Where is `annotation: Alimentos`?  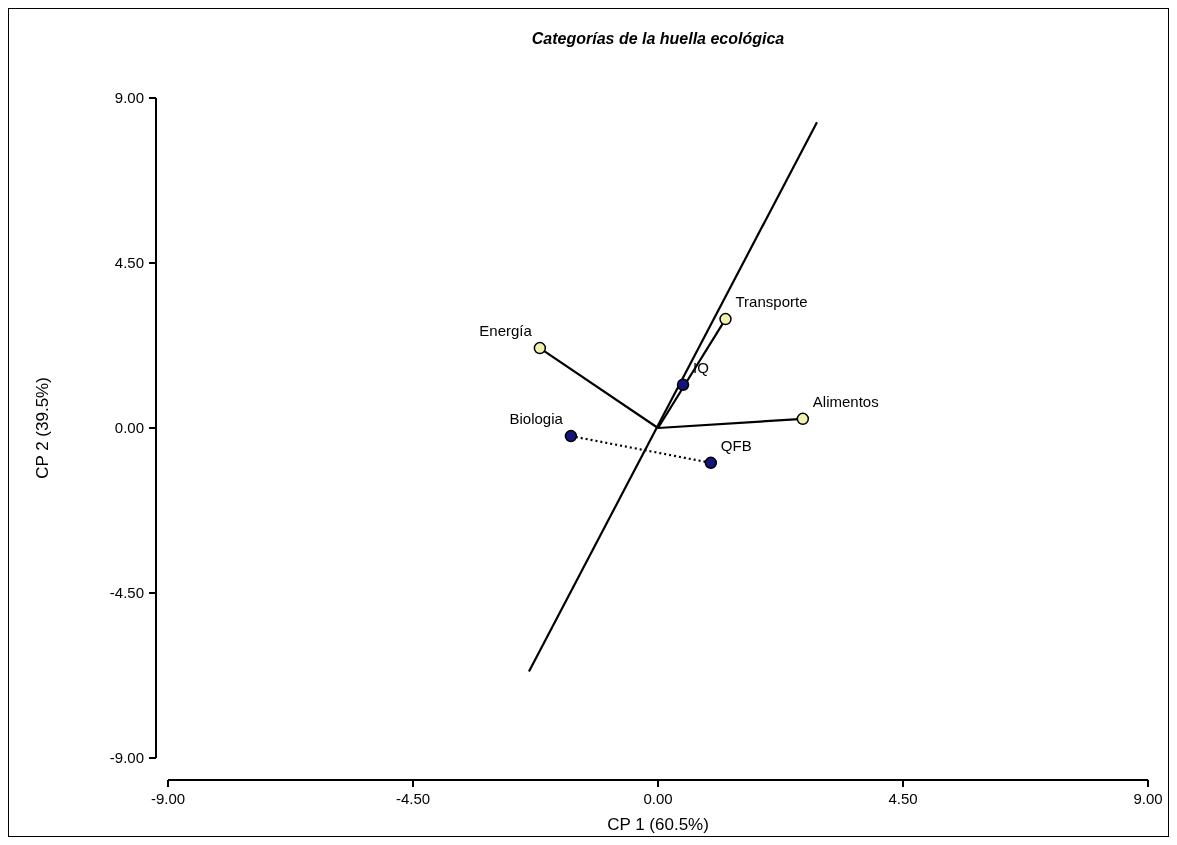 annotation: Alimentos is located at coordinates (845, 401).